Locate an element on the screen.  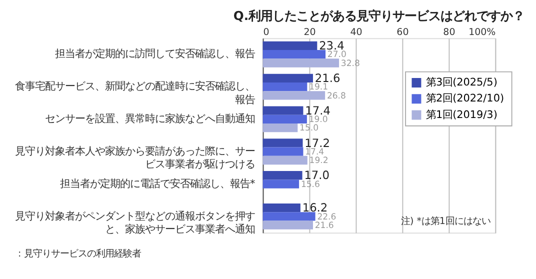
data-label: 21.6 is located at coordinates (324, 225).